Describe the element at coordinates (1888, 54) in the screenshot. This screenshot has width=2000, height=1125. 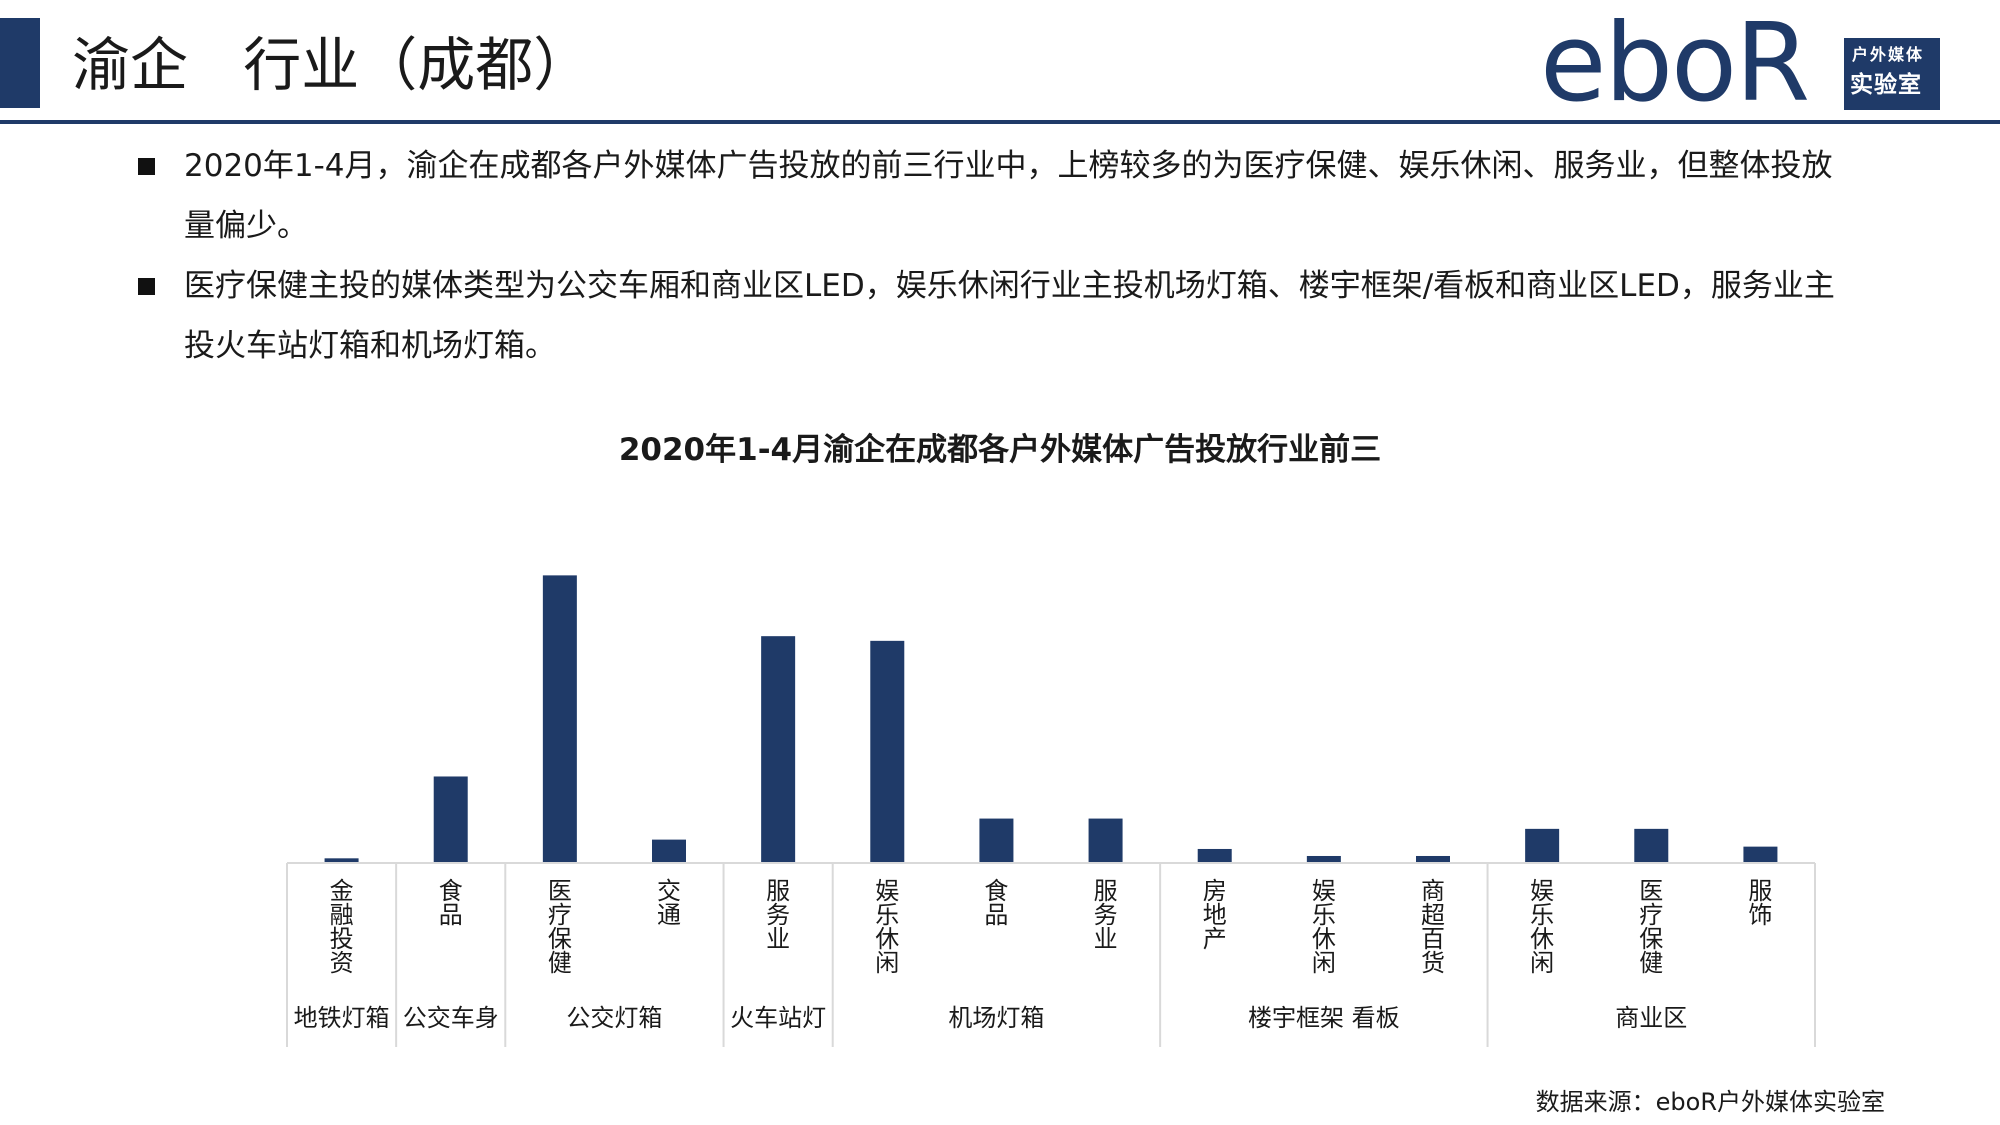
I see `logo-badge-line1: 户外媒体` at that location.